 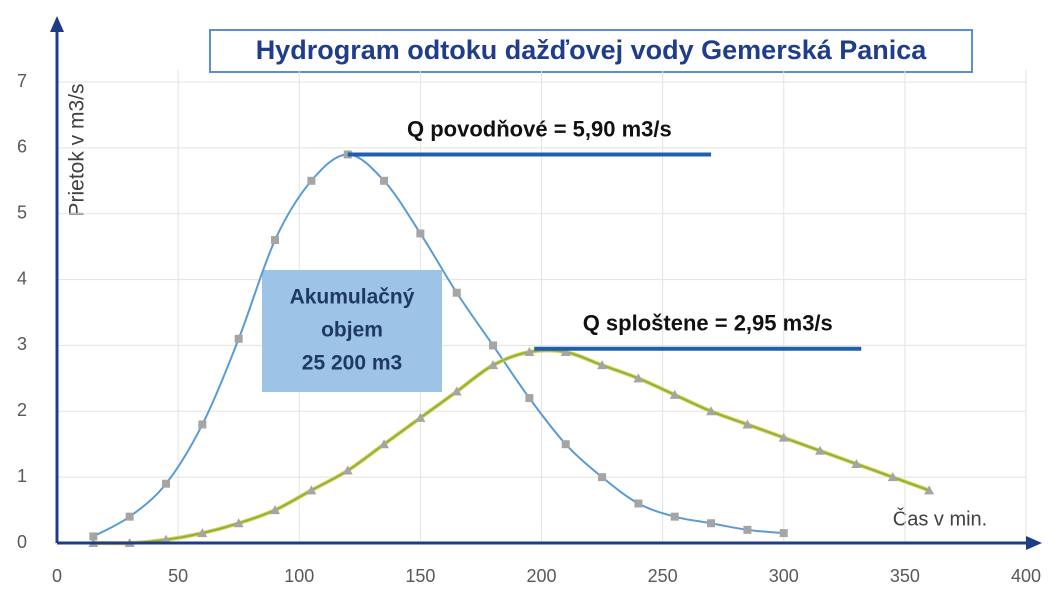 I want to click on y-tick-label: 0, so click(x=22, y=542).